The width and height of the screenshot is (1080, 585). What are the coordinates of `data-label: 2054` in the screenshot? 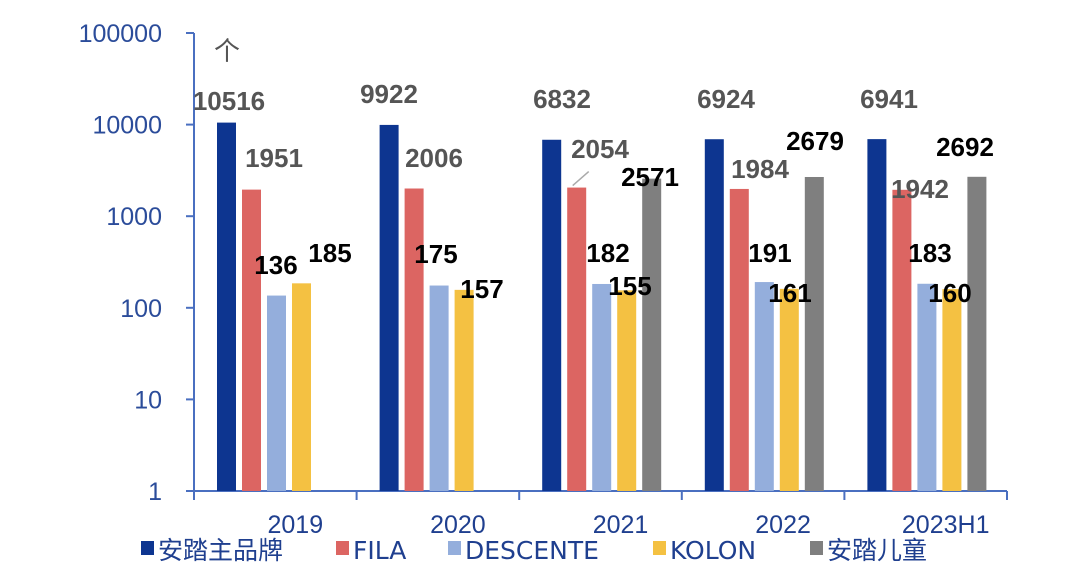 It's located at (600, 149).